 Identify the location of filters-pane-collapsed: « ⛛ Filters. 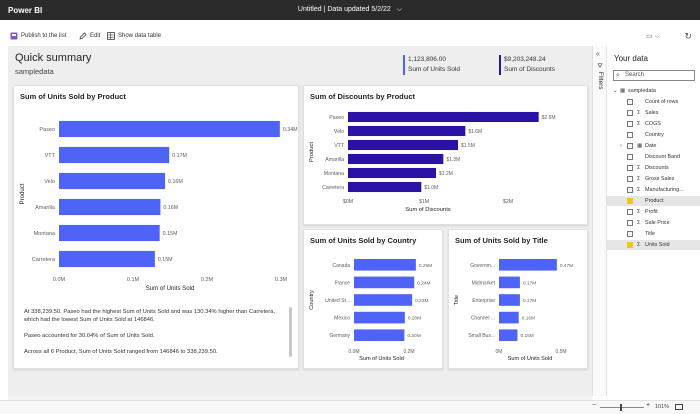
(599, 221).